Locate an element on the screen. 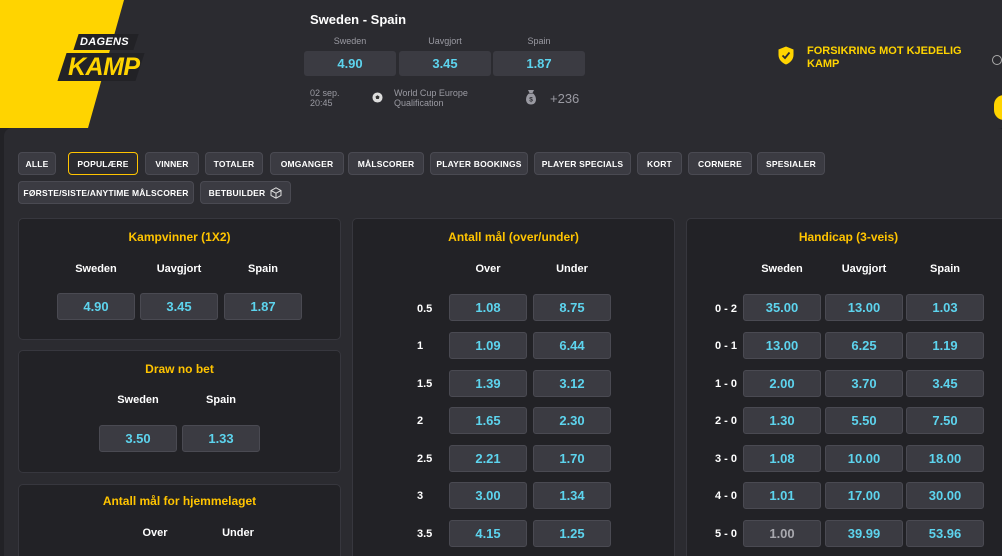 This screenshot has width=1002, height=556. money-bag-icon: $ is located at coordinates (531, 97).